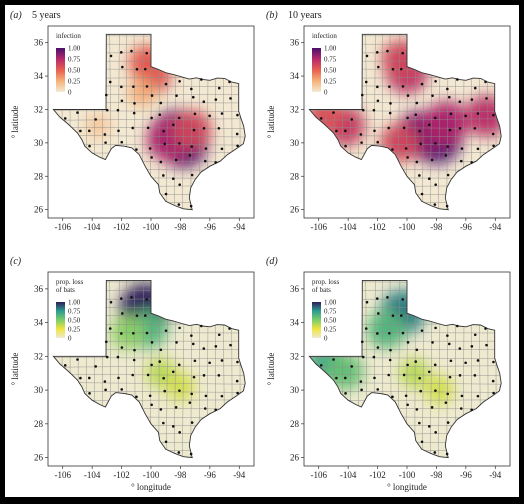  I want to click on x-tick-label: -102, so click(121, 227).